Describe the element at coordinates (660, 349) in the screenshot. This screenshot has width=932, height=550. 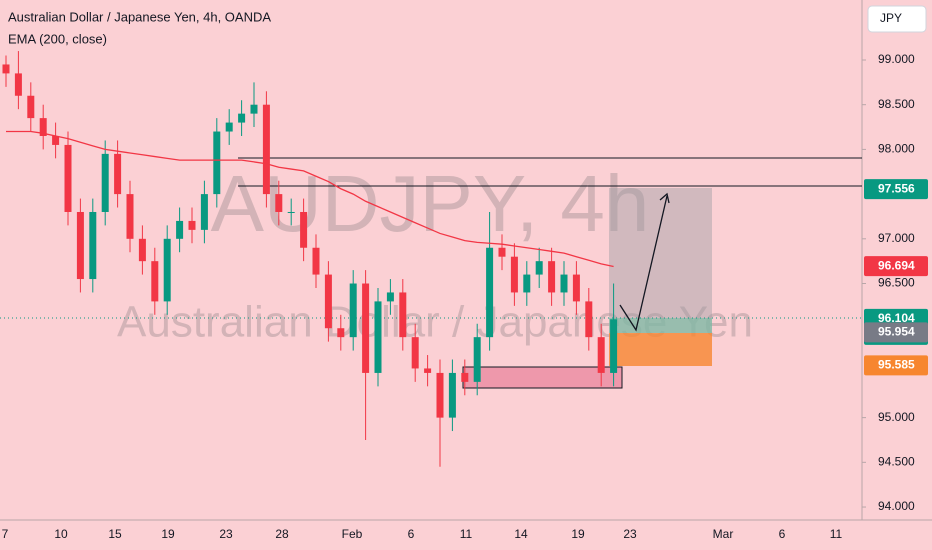
I see `stop-zone` at that location.